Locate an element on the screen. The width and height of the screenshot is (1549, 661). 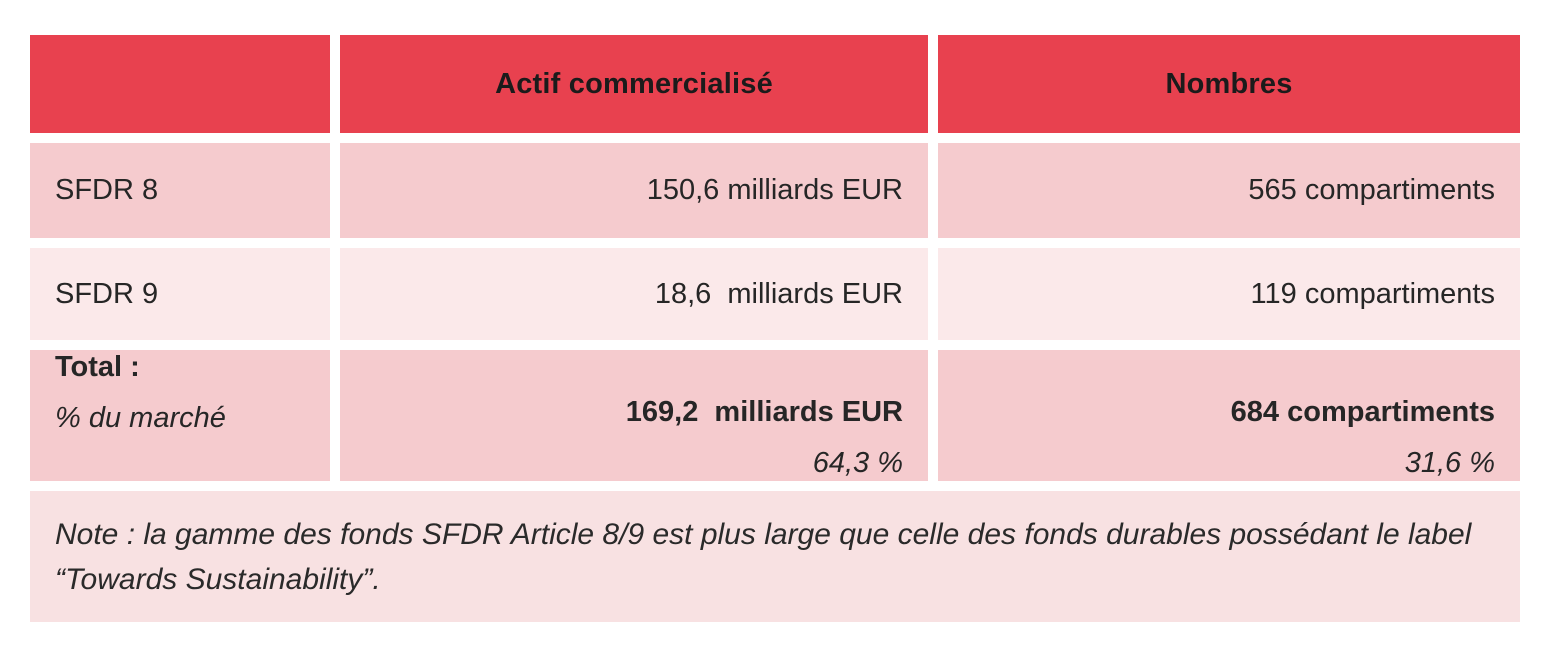
header-cell-actif: Actif commercialisé is located at coordinates (634, 84).